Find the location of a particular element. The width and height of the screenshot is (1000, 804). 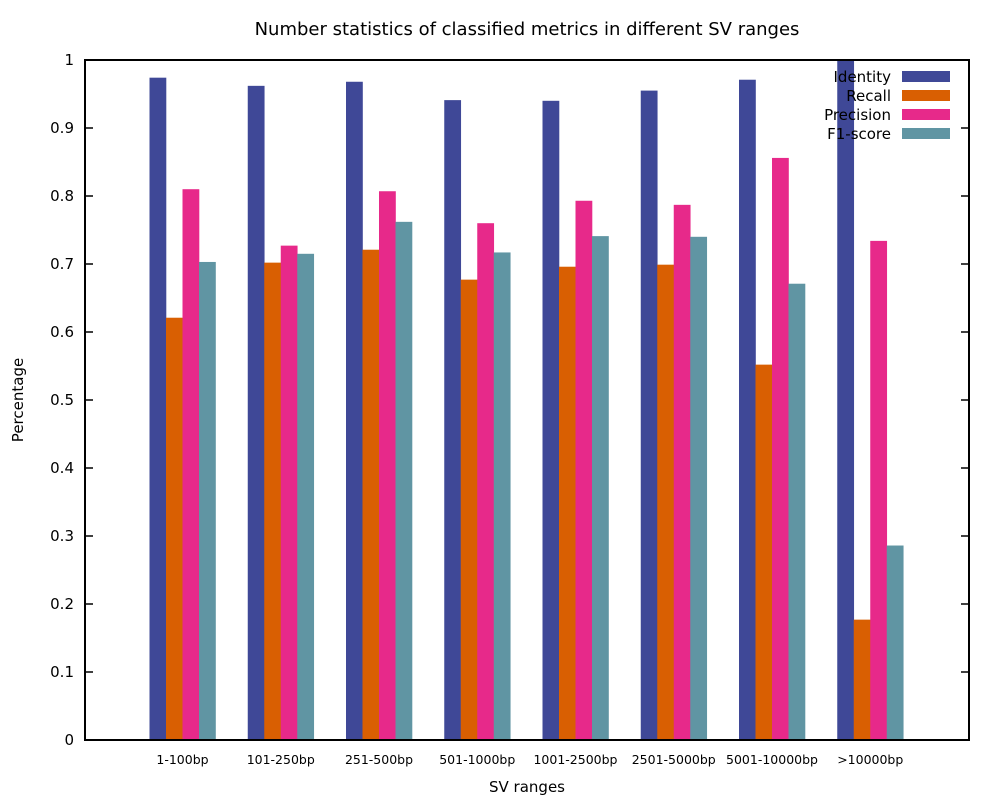

y-tick-label: 0.1 is located at coordinates (62, 672).